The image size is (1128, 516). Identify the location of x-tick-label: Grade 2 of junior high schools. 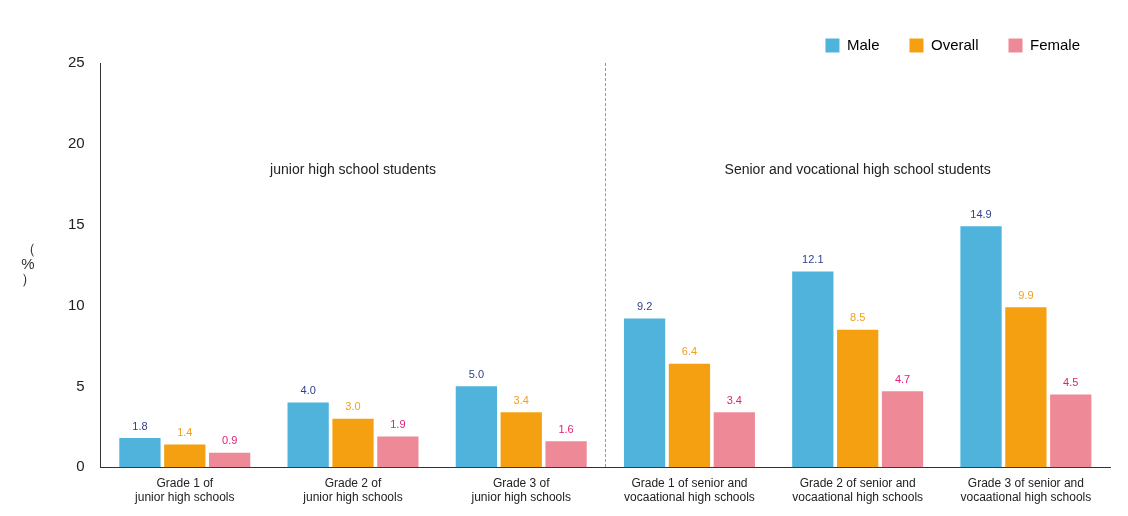
(352, 490).